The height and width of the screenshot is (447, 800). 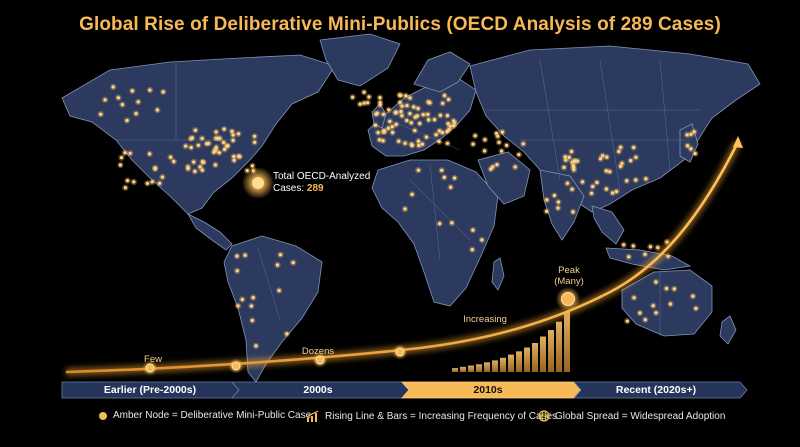 I want to click on stage-label-few: Few, so click(x=153, y=359).